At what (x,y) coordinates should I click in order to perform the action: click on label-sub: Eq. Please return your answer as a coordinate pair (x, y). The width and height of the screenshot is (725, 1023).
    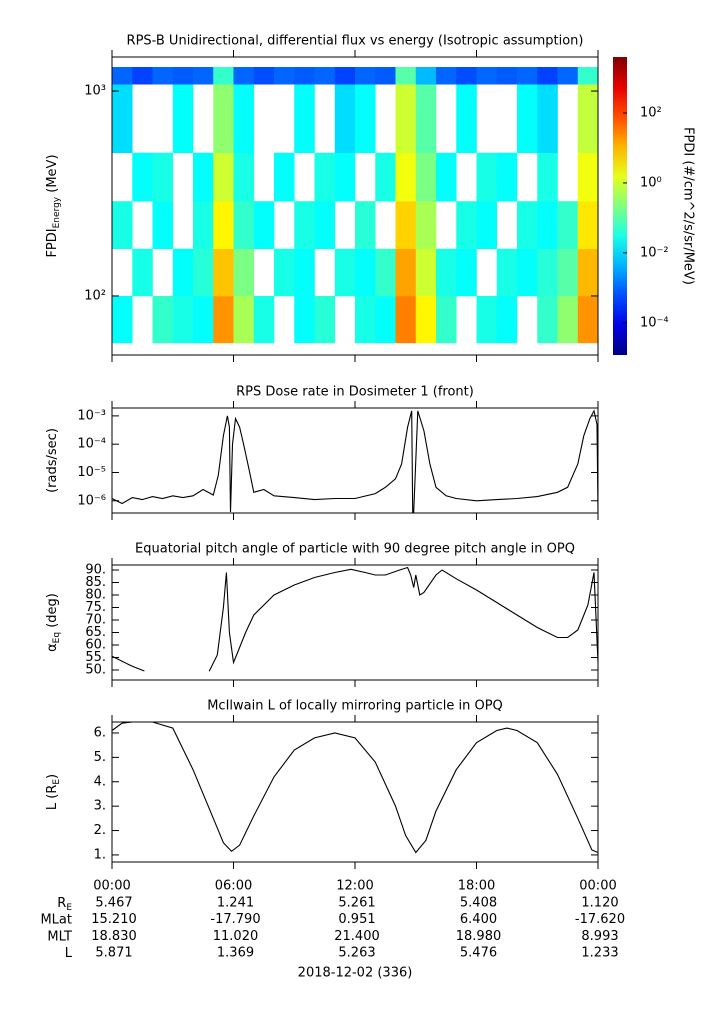
    Looking at the image, I should click on (57, 637).